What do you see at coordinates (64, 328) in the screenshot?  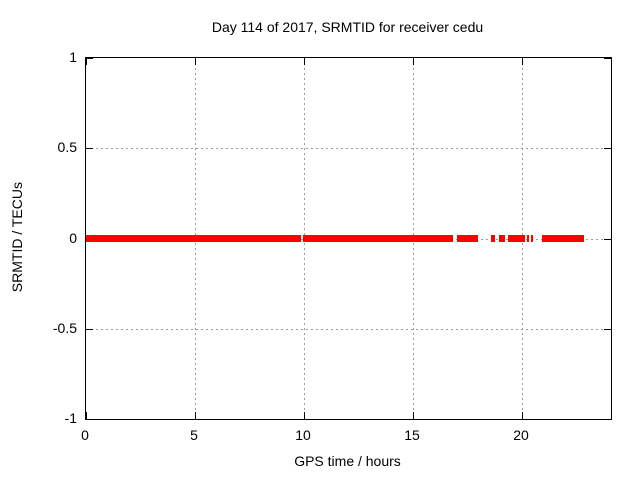 I see `y-tick-label: -0.5` at bounding box center [64, 328].